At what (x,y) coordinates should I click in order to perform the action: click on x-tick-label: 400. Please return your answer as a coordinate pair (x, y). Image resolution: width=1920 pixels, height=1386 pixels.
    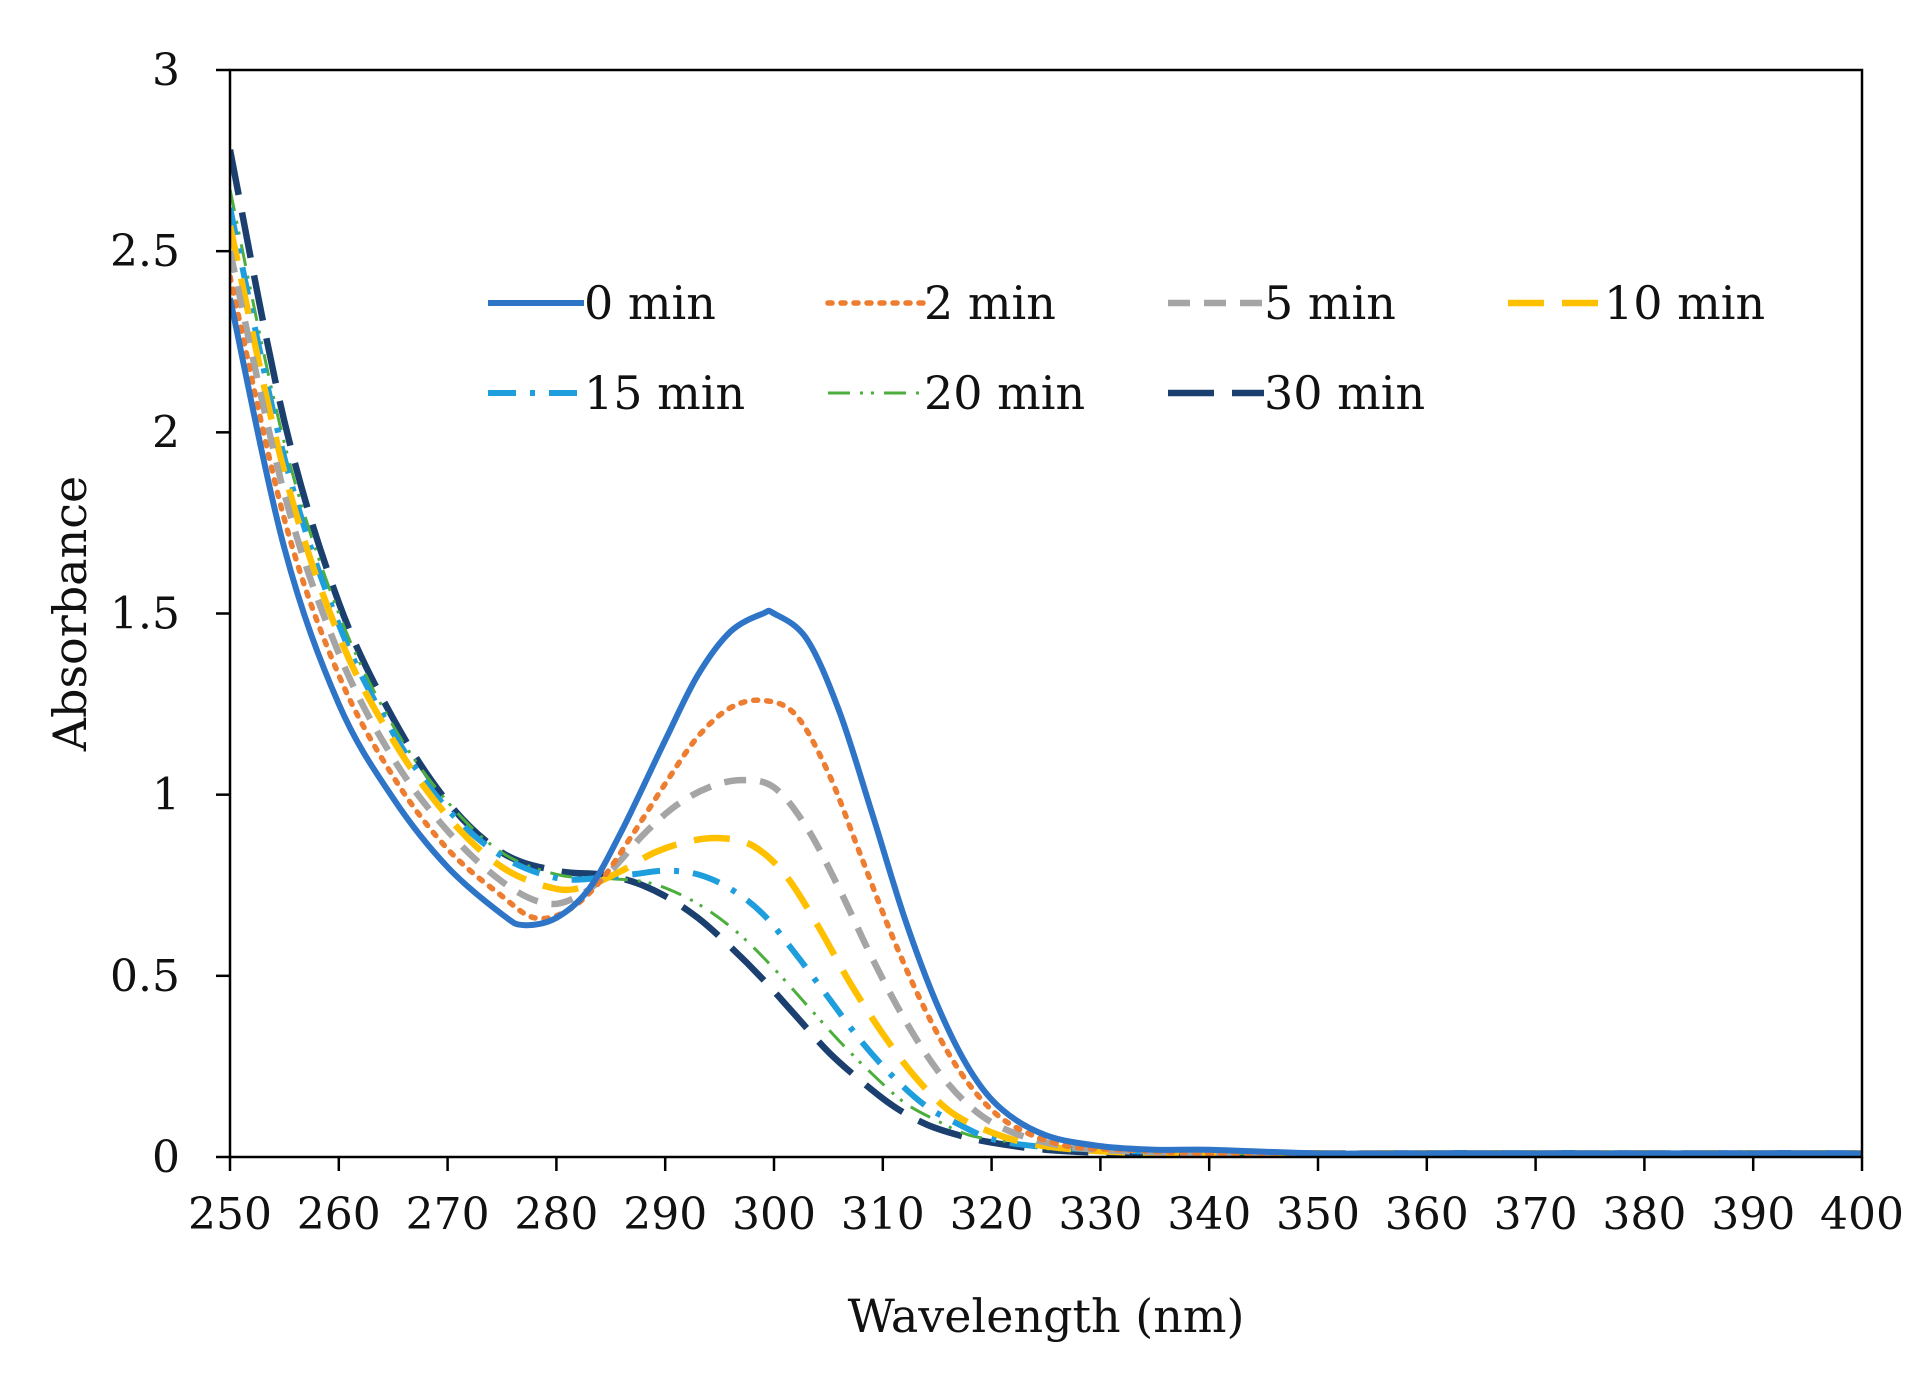
    Looking at the image, I should click on (1862, 1214).